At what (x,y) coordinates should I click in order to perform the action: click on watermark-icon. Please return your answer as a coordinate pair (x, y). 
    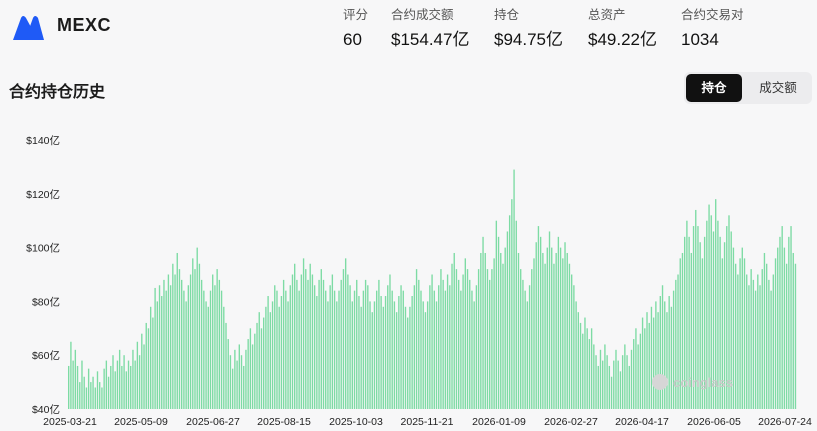
    Looking at the image, I should click on (660, 382).